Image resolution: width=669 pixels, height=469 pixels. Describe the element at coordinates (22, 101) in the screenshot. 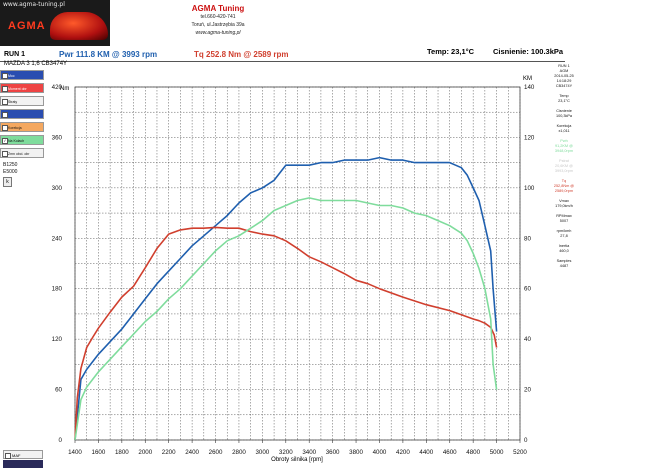

I see `sidebar-item-losses: Straty` at that location.